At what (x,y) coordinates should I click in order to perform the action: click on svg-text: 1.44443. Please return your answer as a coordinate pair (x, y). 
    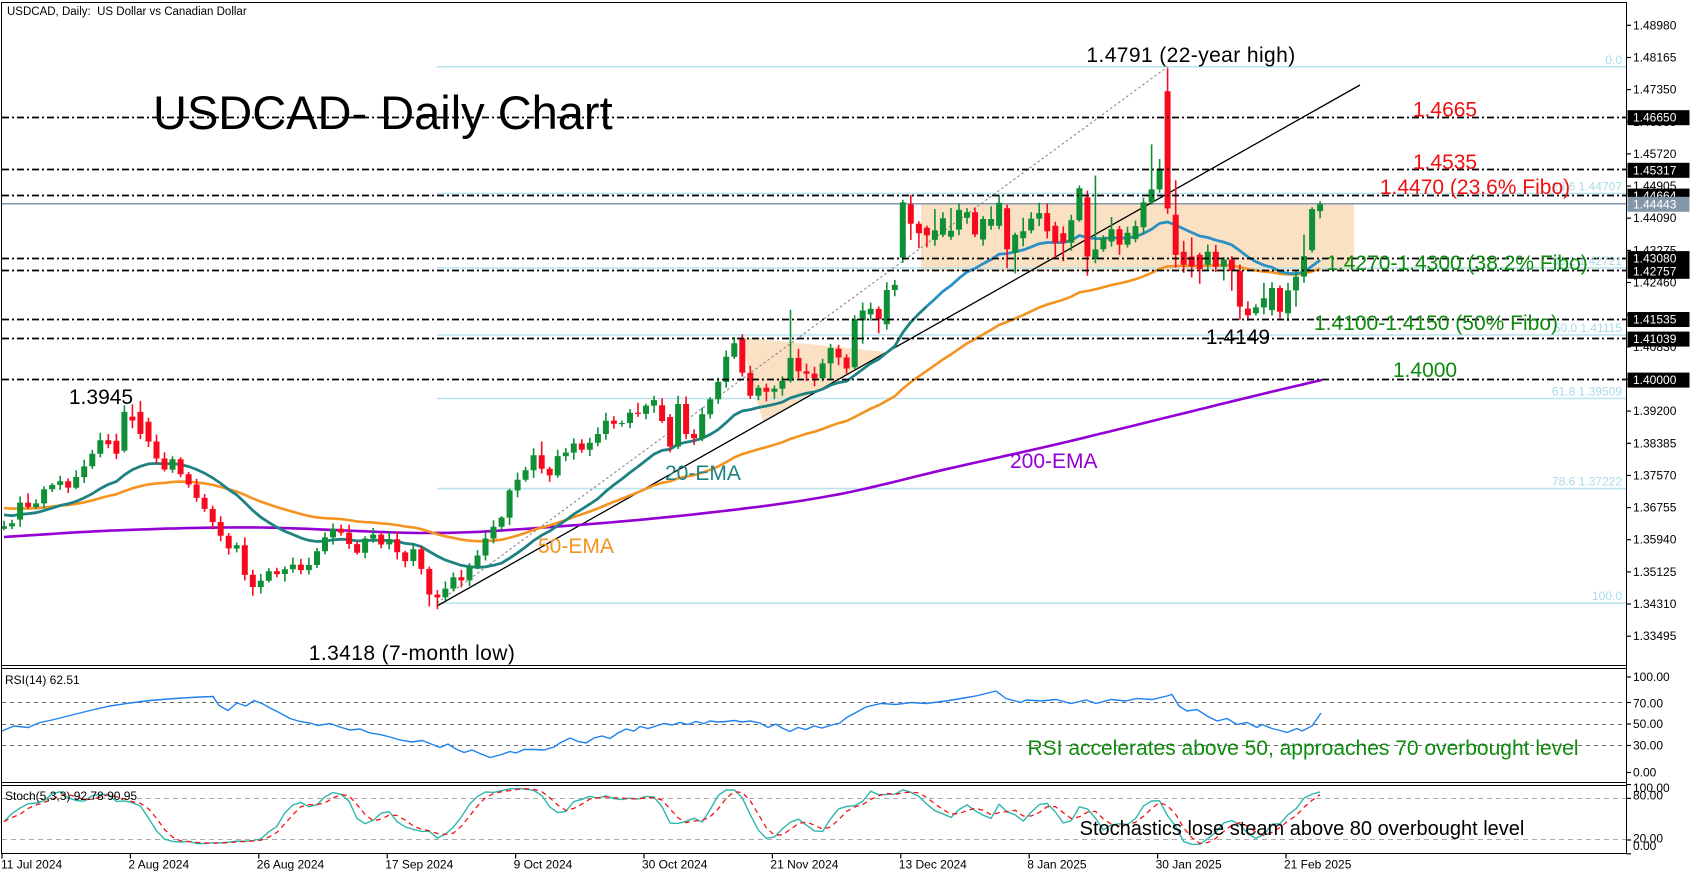
    Looking at the image, I should click on (1655, 204).